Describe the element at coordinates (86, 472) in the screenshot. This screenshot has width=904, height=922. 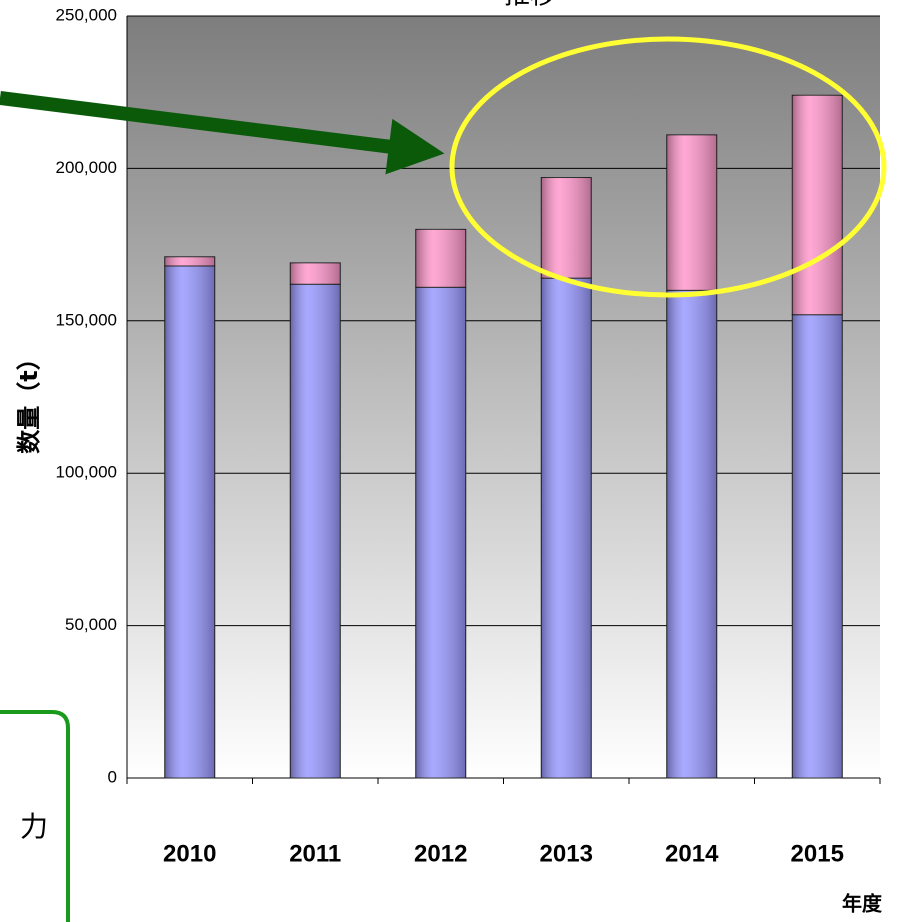
I see `y-tick-label: 100,000` at that location.